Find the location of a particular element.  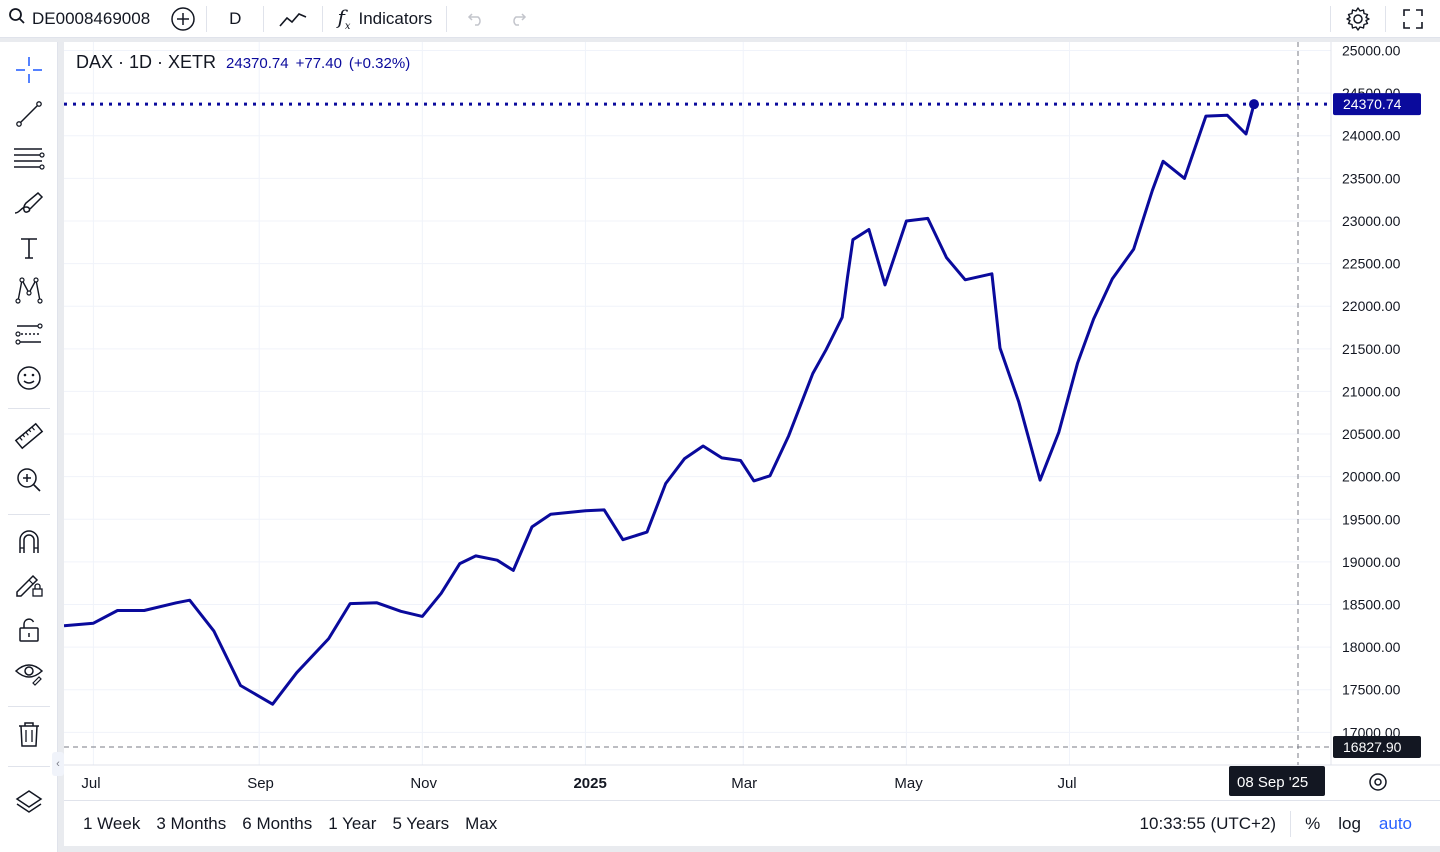

range-5-years: 5 Years is located at coordinates (421, 823).